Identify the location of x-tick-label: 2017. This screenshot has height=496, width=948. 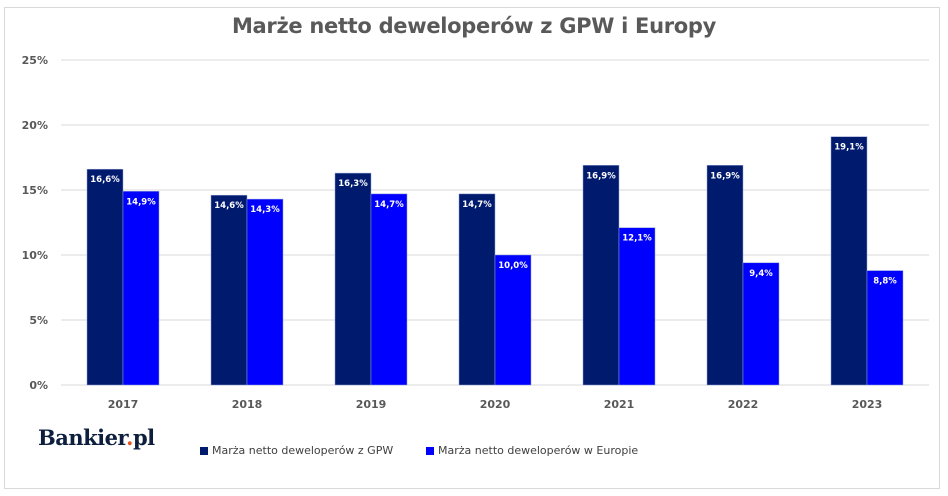
(123, 404).